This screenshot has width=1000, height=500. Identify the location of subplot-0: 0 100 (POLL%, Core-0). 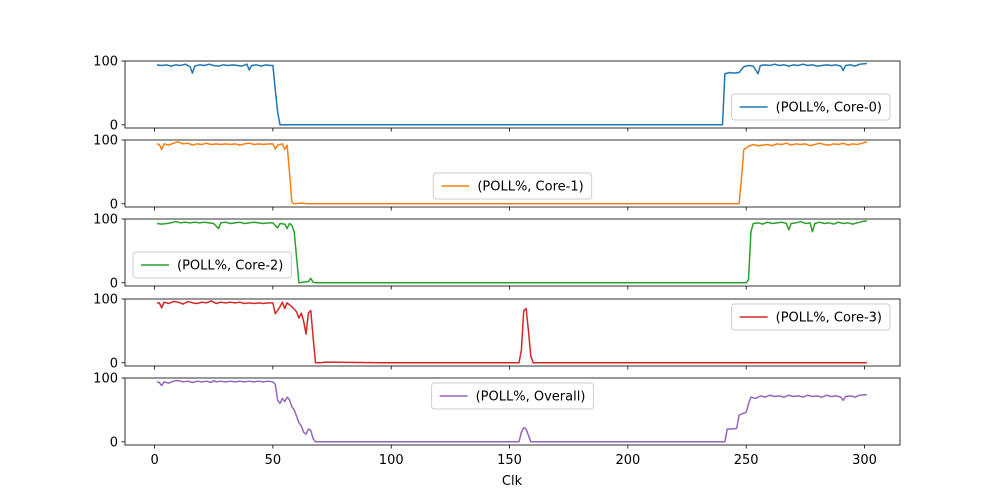
(497, 94).